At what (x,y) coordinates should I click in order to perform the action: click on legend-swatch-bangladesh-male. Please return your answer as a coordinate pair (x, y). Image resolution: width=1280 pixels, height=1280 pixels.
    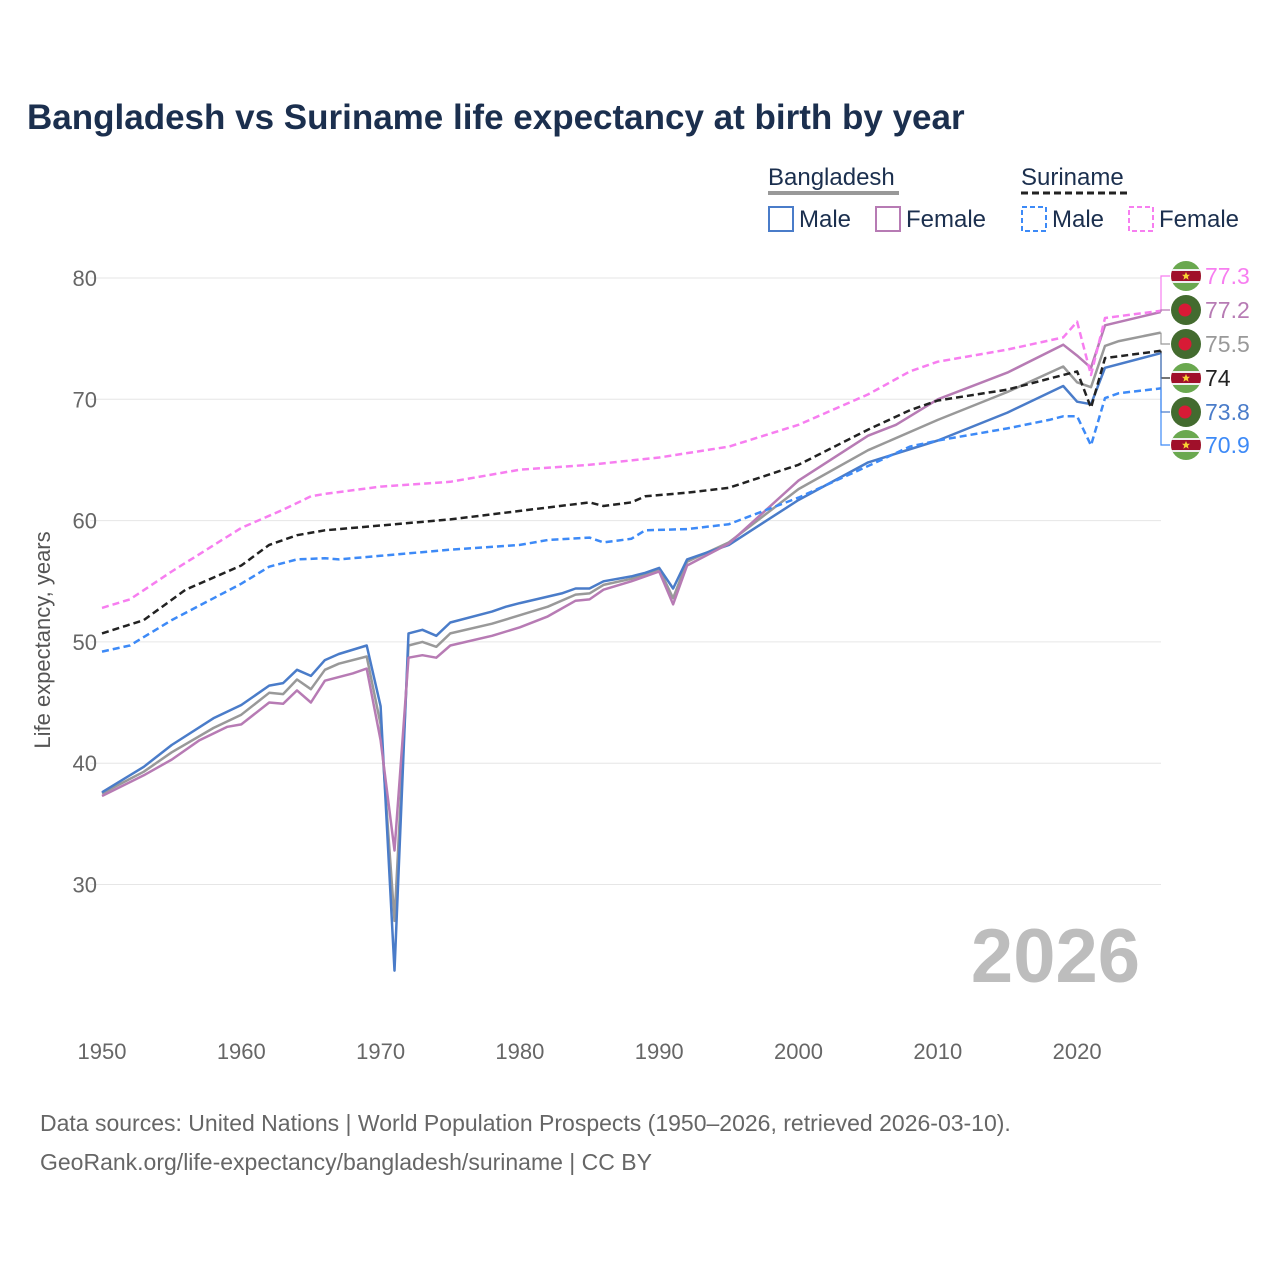
    Looking at the image, I should click on (781, 219).